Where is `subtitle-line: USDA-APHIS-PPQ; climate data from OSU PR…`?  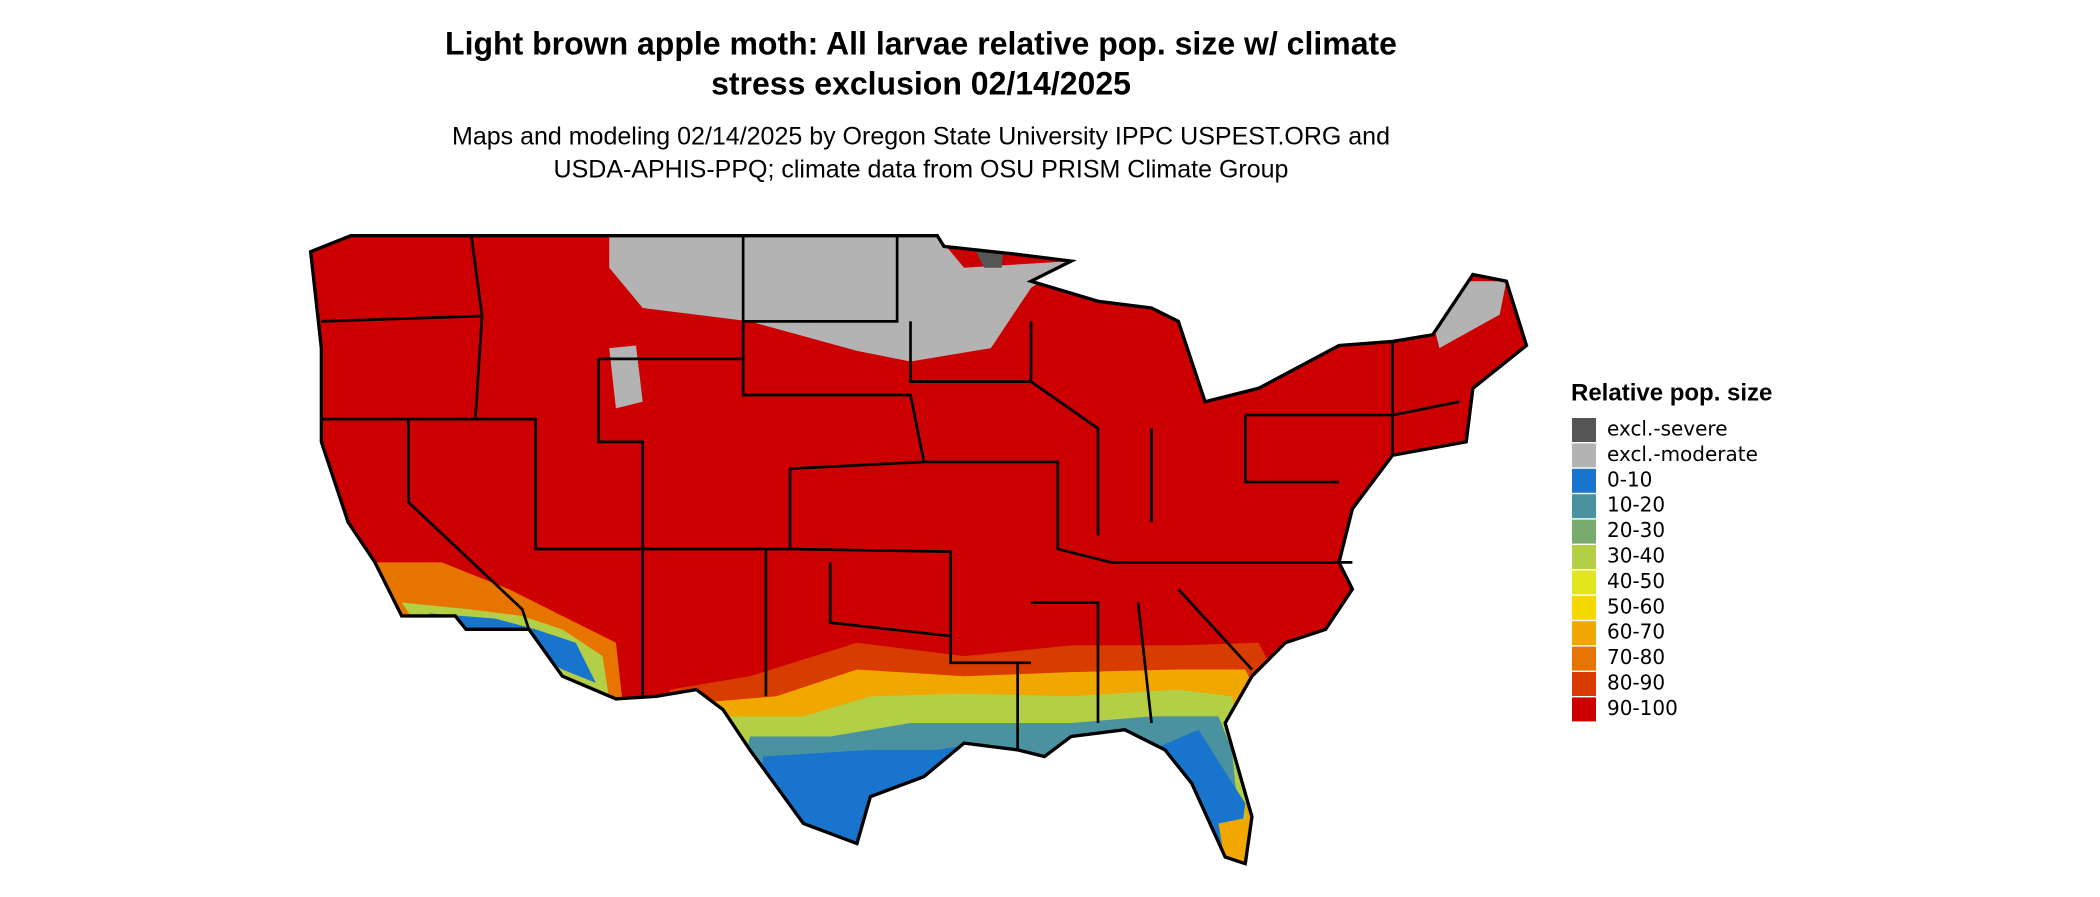
subtitle-line: USDA-APHIS-PPQ; climate data from OSU PR… is located at coordinates (921, 170).